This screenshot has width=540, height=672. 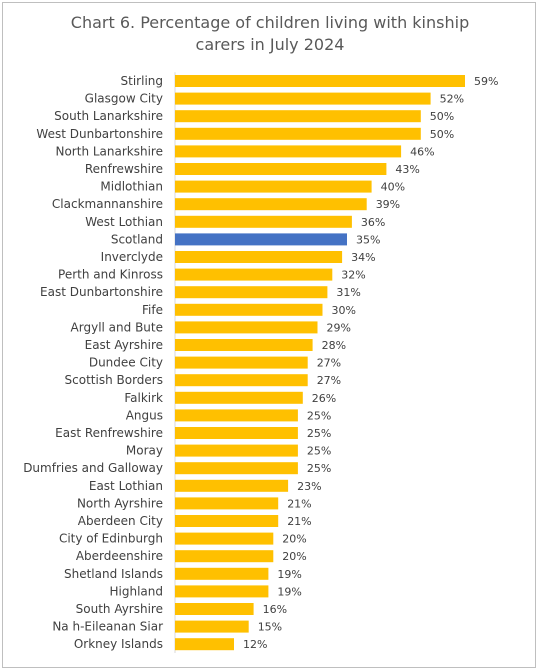 What do you see at coordinates (246, 327) in the screenshot?
I see `bar-argyll-and-bute` at bounding box center [246, 327].